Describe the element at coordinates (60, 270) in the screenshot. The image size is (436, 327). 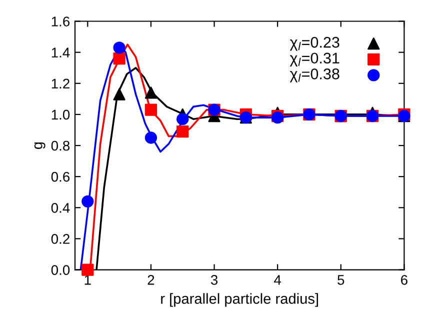
I see `y-tick-label: 0.0` at that location.